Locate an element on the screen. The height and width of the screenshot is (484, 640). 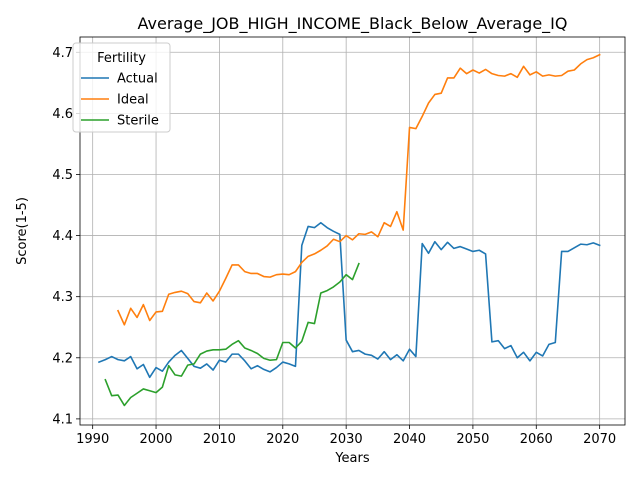
x-tick-label: 2070 is located at coordinates (599, 439).